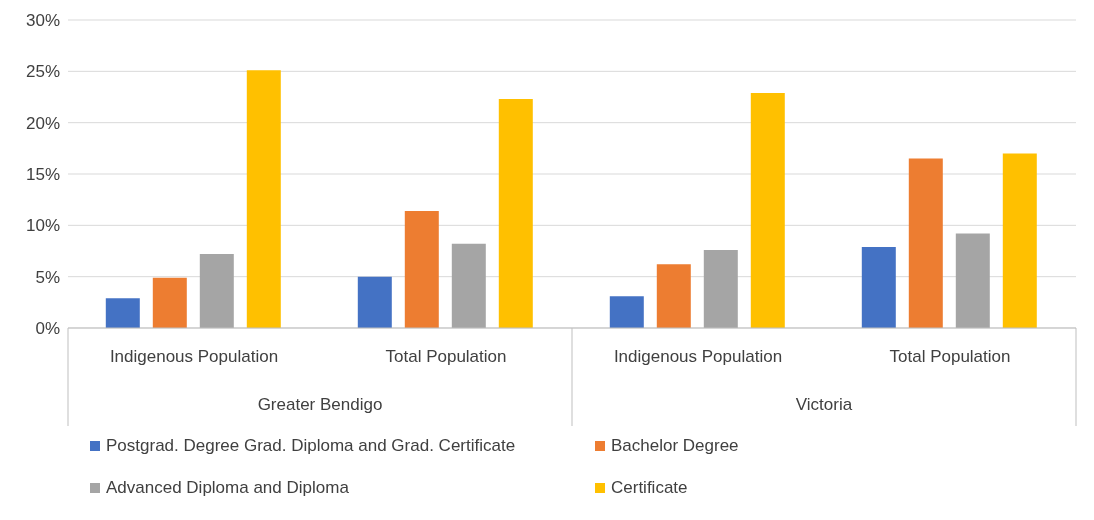 This screenshot has width=1094, height=520. Describe the element at coordinates (42, 21) in the screenshot. I see `y-tick-label: 30%` at that location.